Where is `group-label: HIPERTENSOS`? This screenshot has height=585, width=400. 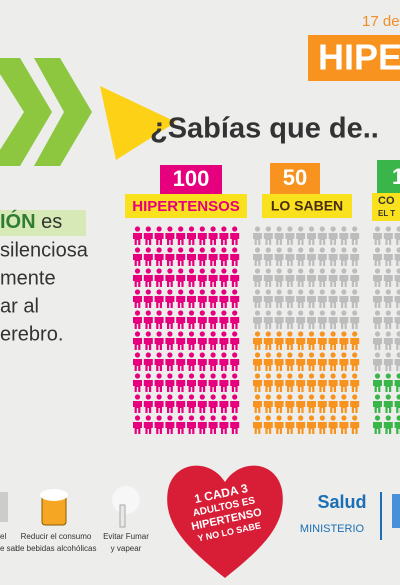
group-label: HIPERTENSOS is located at coordinates (186, 206).